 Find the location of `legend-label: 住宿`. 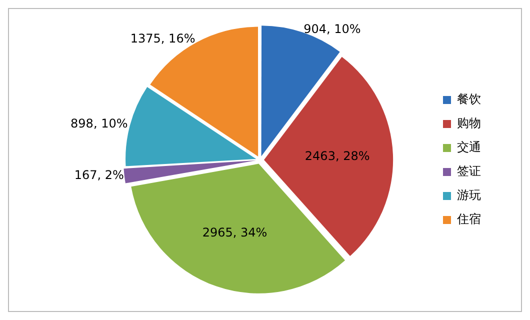

legend-label: 住宿 is located at coordinates (468, 219).